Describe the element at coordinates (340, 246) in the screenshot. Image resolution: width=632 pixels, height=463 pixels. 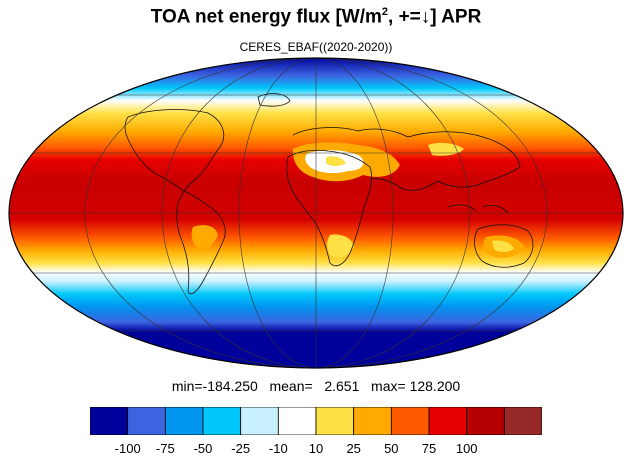
I see `south-africa-region` at that location.